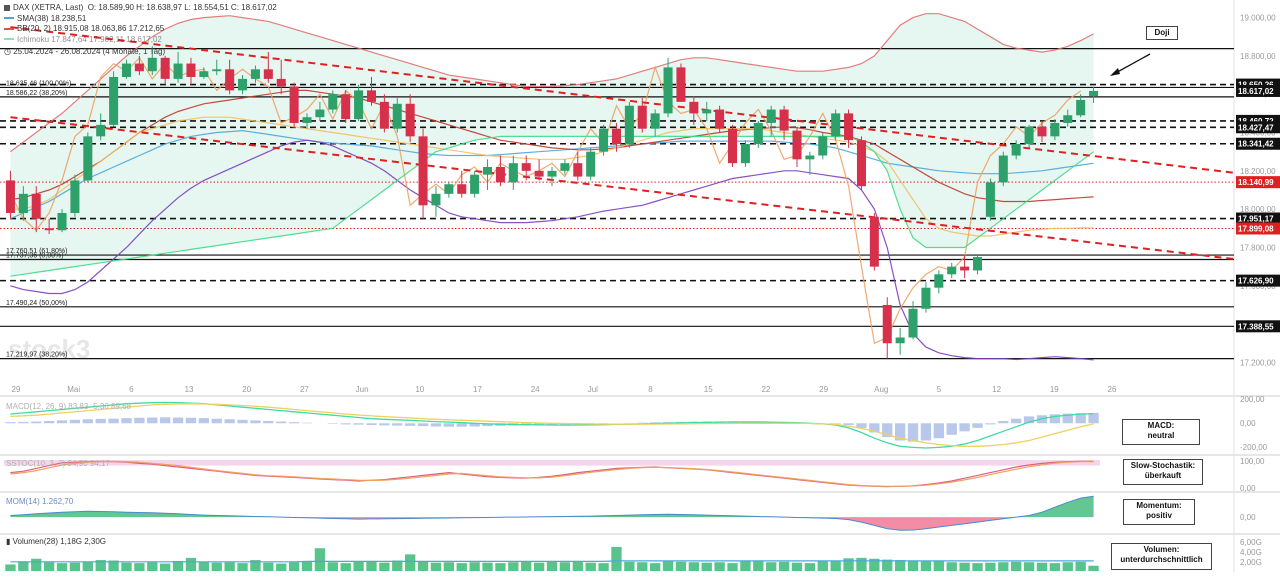 The image size is (1280, 577). I want to click on volume-axis-label: 2,00G, so click(1251, 562).